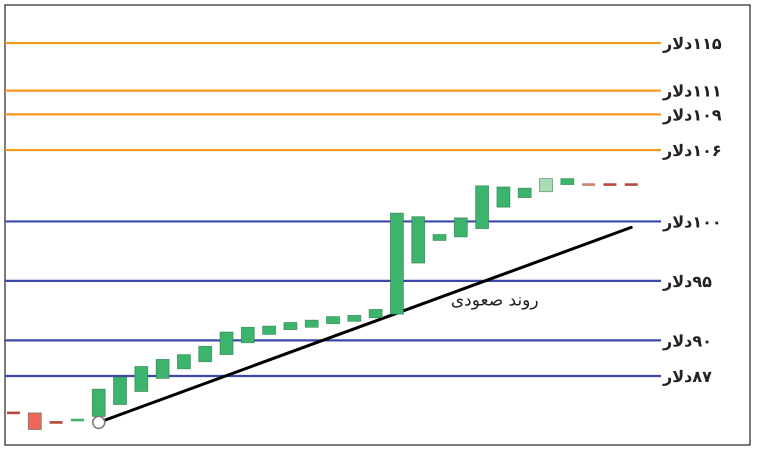 The width and height of the screenshot is (773, 456). What do you see at coordinates (687, 340) in the screenshot?
I see `ref-line-label: ۹۰دلار` at bounding box center [687, 340].